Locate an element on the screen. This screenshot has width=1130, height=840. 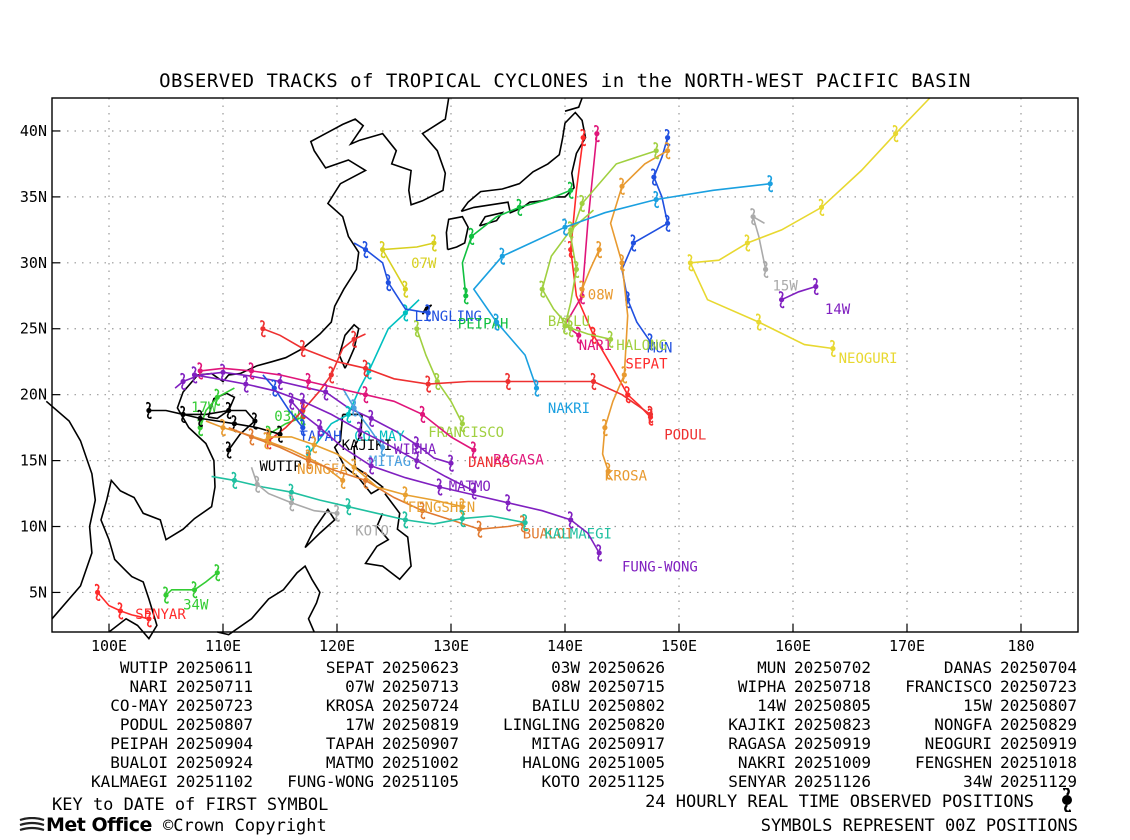
storm-label: PODUL is located at coordinates (685, 436).